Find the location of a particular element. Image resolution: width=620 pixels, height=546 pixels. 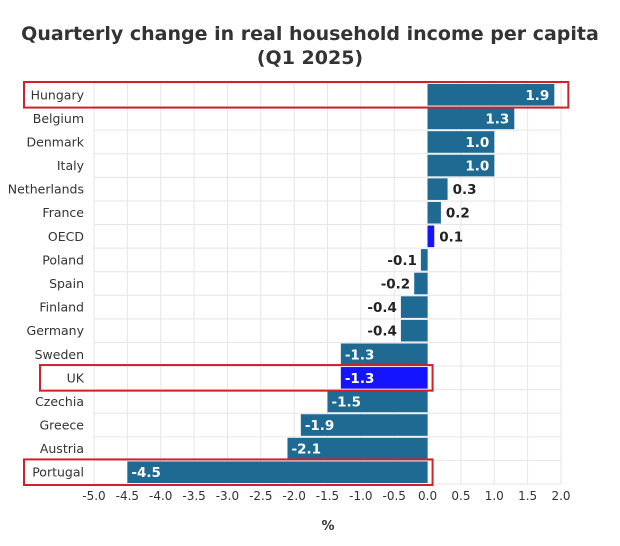

x-tick-label: 2.0 is located at coordinates (560, 496).